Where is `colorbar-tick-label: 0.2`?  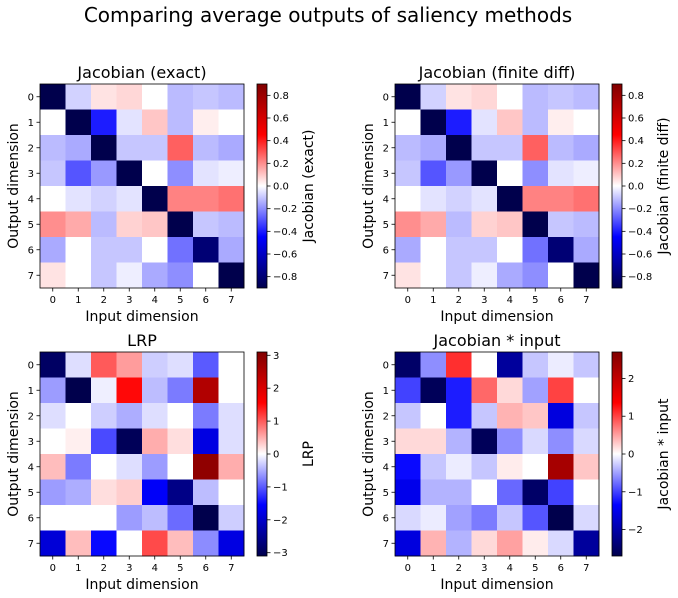 colorbar-tick-label: 0.2 is located at coordinates (636, 164).